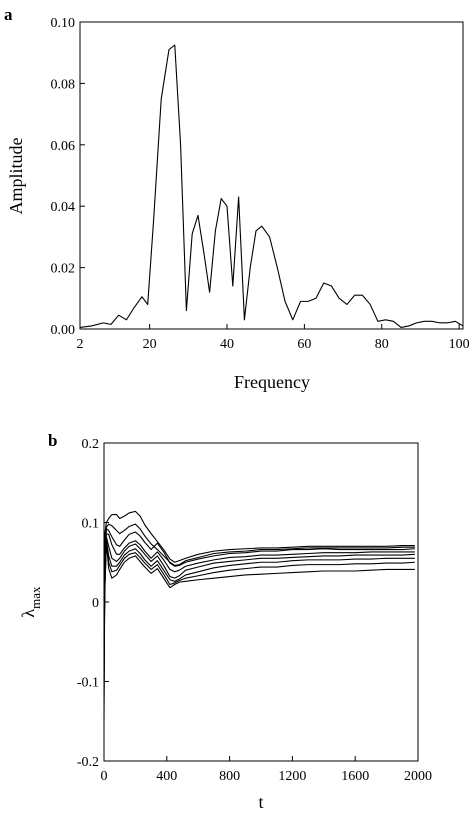 This screenshot has width=474, height=818. What do you see at coordinates (104, 776) in the screenshot?
I see `x-tick-label: 0` at bounding box center [104, 776].